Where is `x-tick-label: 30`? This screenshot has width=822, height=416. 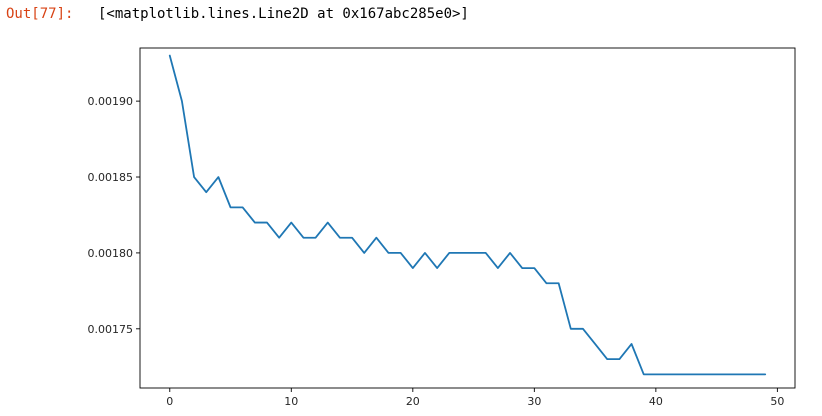
x-tick-label: 30 is located at coordinates (534, 401).